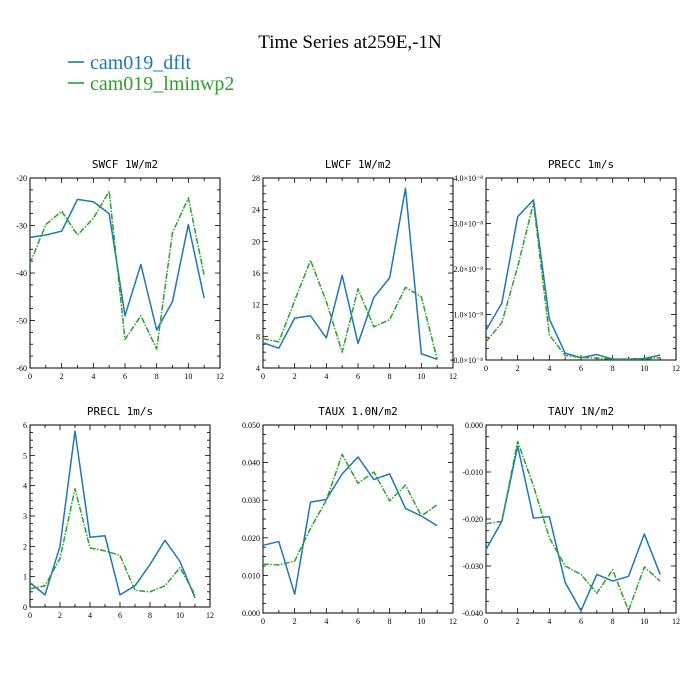  What do you see at coordinates (472, 472) in the screenshot?
I see `panel-6-ytick-label: -0.010` at bounding box center [472, 472].